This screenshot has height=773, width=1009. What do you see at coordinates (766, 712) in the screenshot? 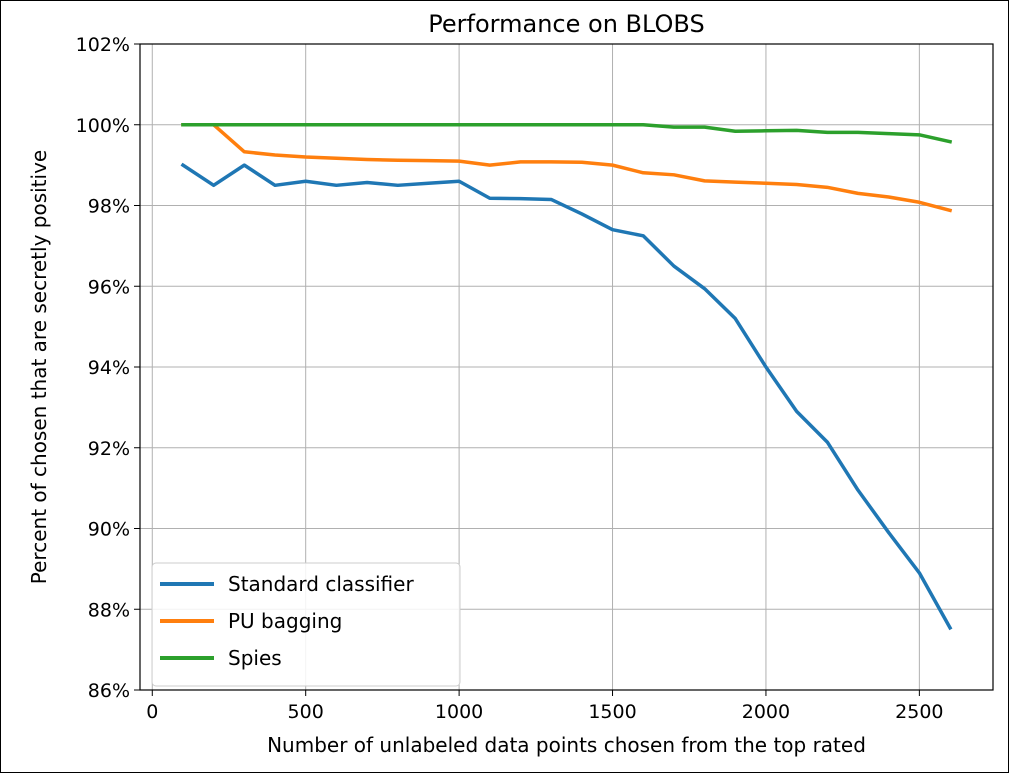
I see `x-tick-label: 2000` at bounding box center [766, 712].